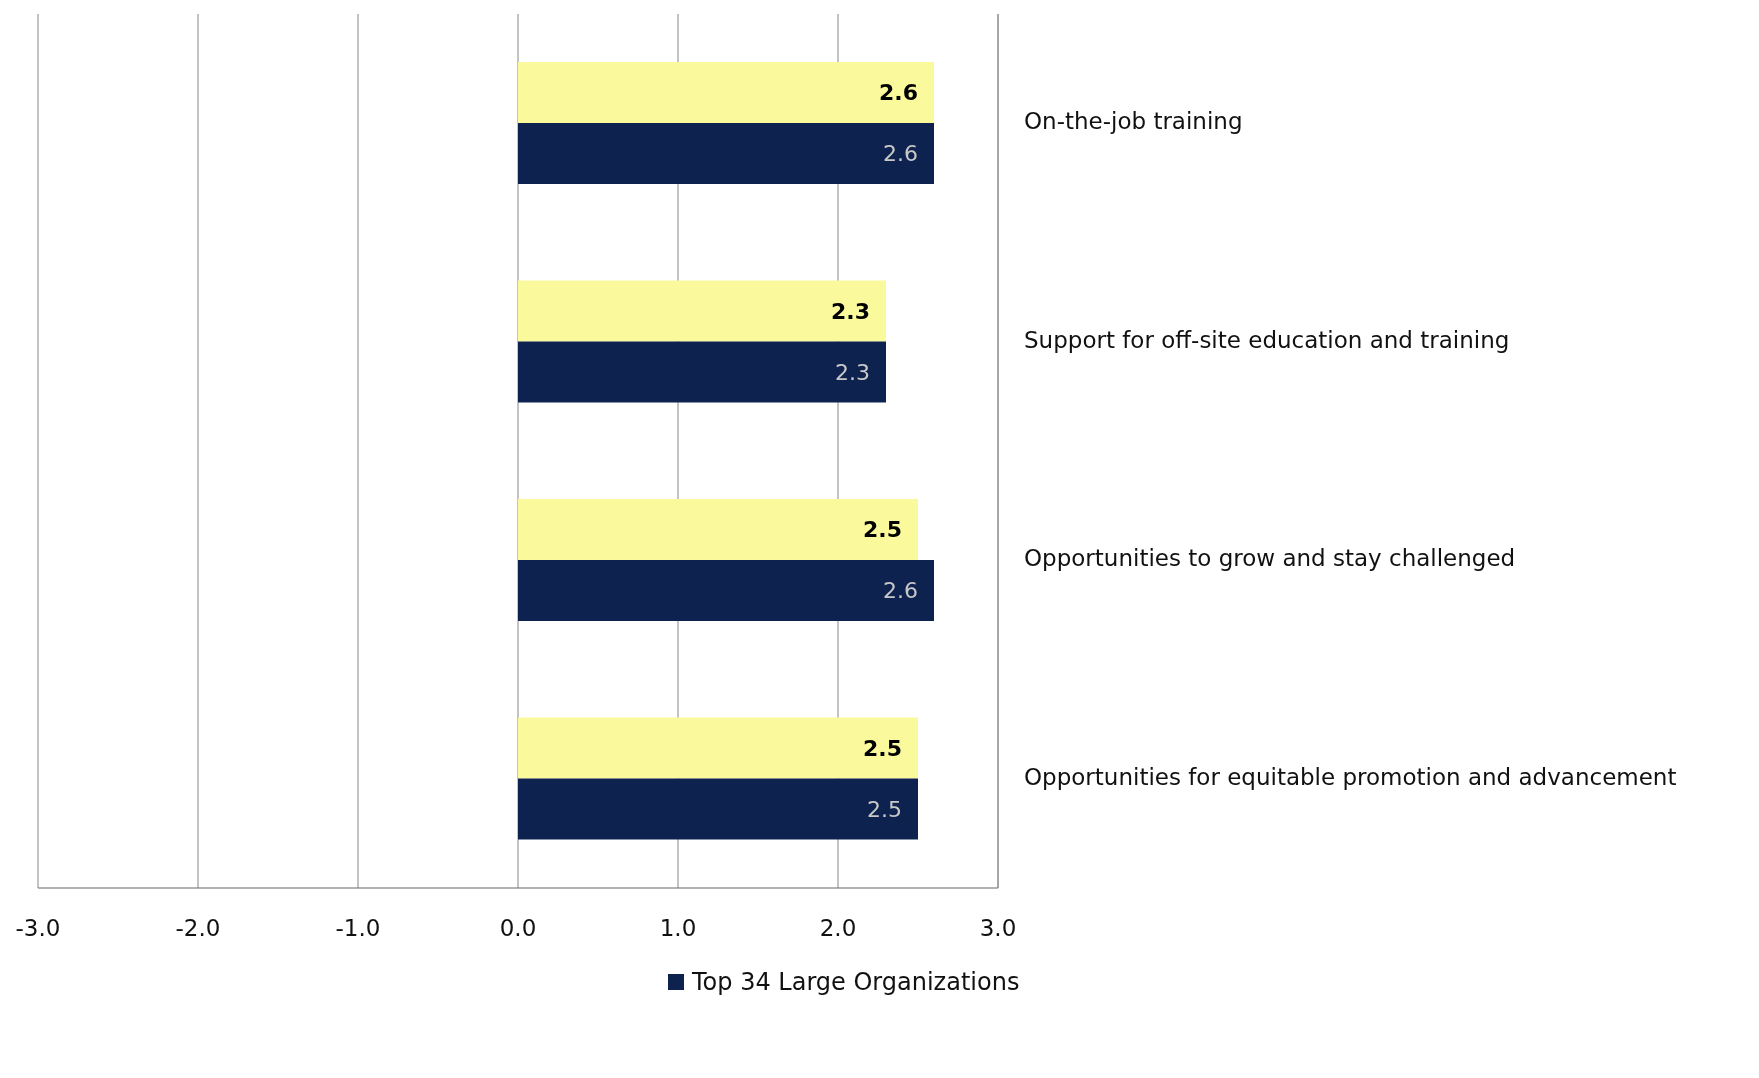  What do you see at coordinates (518, 928) in the screenshot?
I see `x-tick-label: 0.0` at bounding box center [518, 928].